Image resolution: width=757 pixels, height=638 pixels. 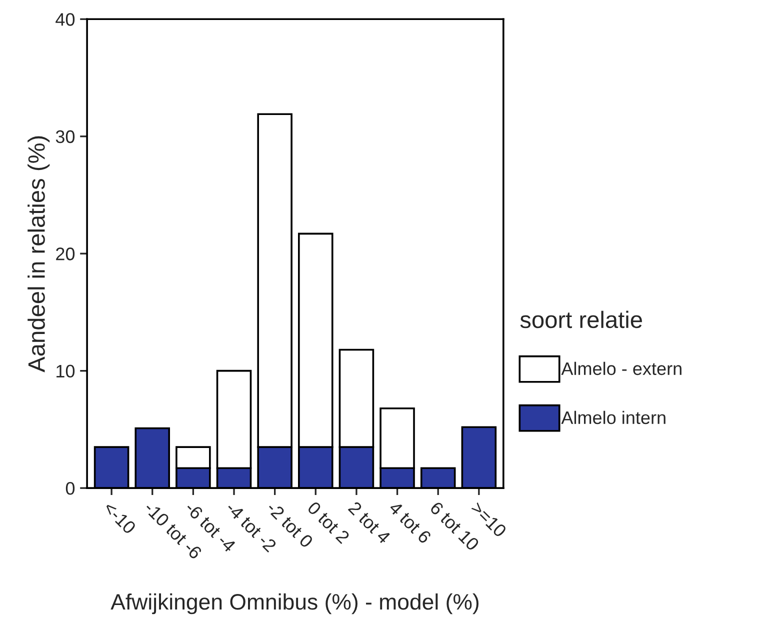 I want to click on legend-title: soort relatie, so click(x=581, y=319).